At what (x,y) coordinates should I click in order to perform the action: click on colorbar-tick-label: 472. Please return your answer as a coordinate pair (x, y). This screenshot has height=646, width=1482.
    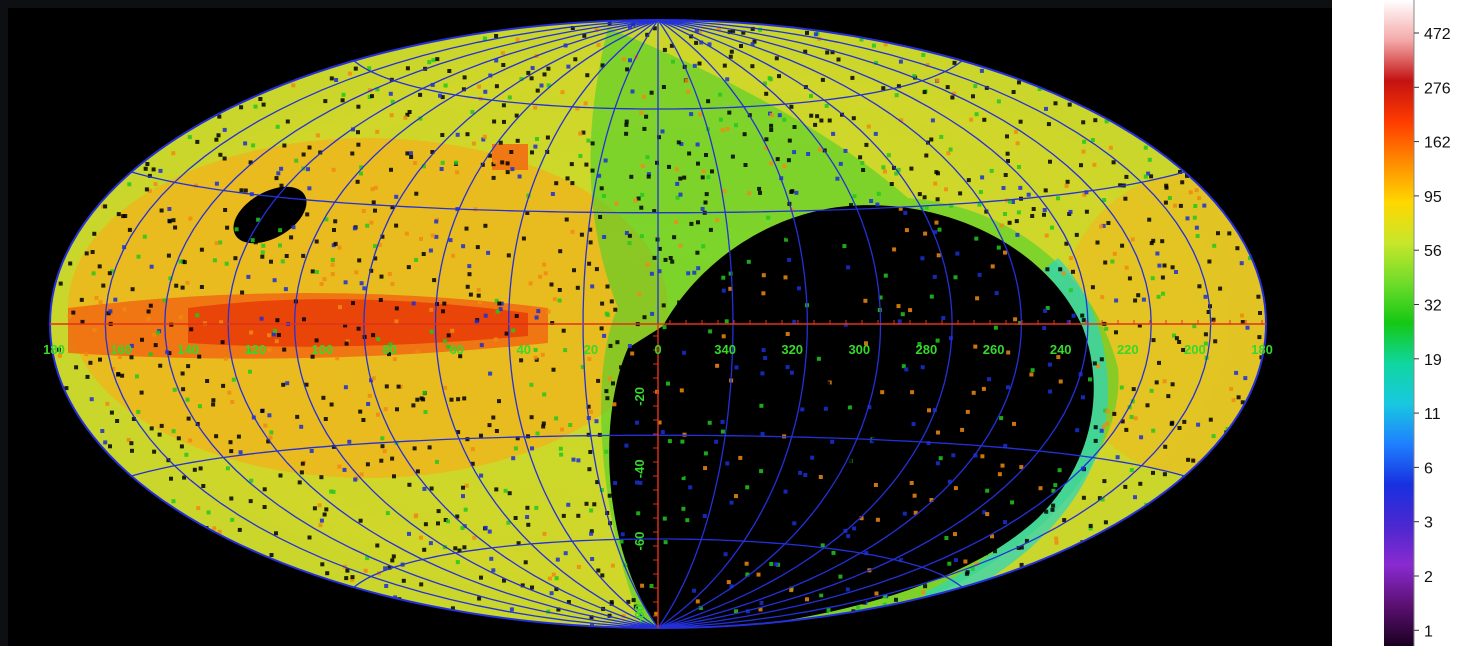
    Looking at the image, I should click on (1437, 34).